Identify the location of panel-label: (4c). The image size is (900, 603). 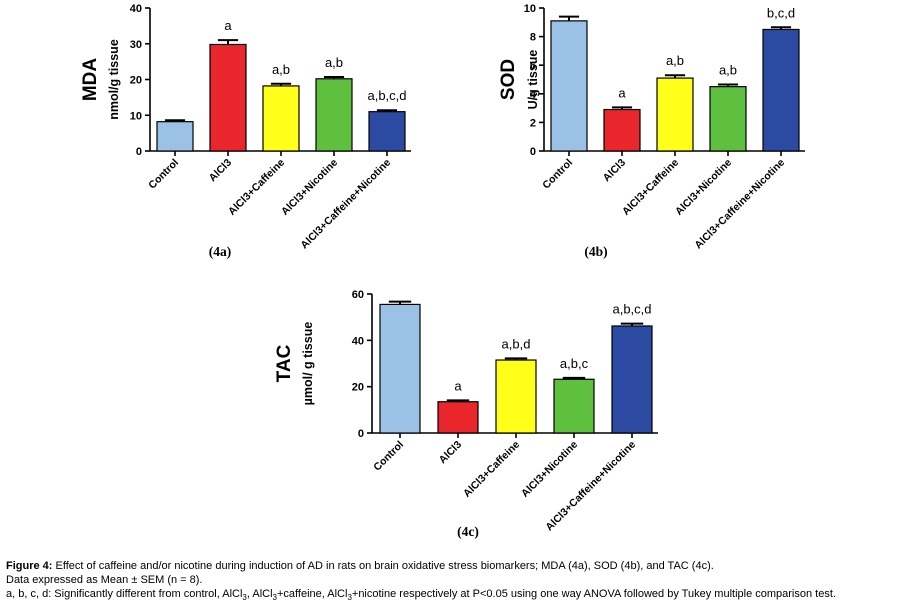
(468, 531).